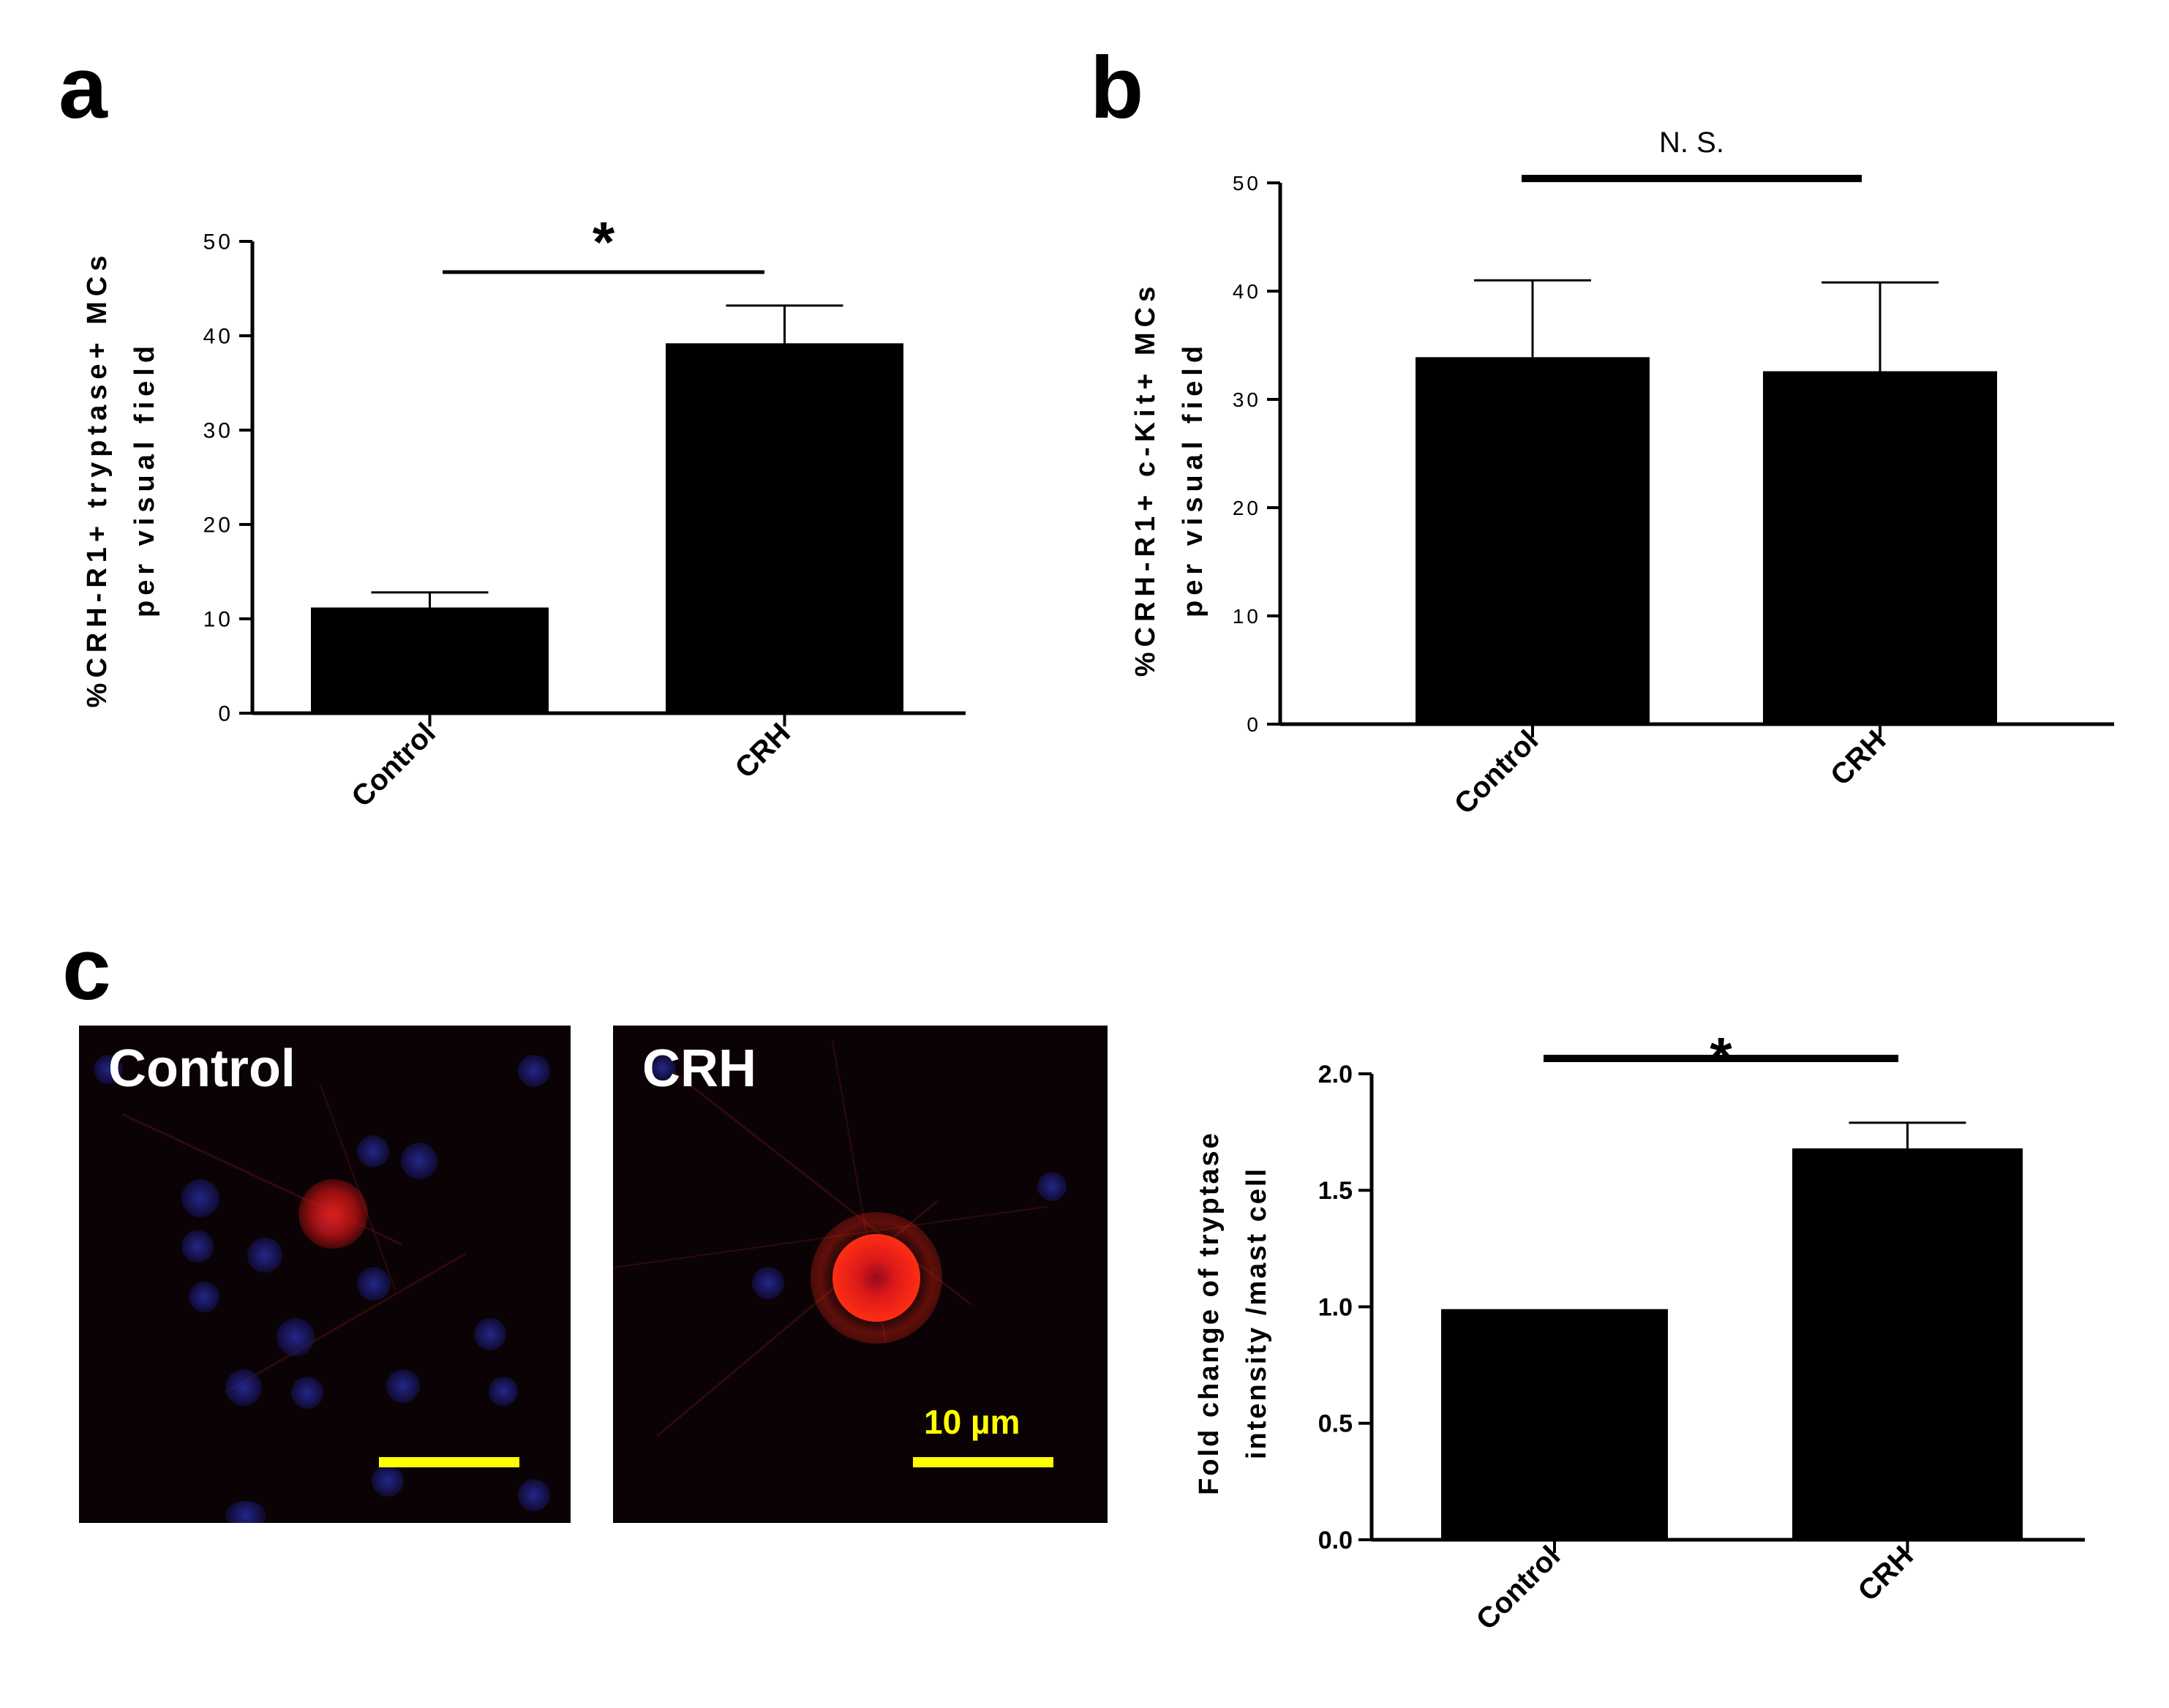 Image resolution: width=2169 pixels, height=1708 pixels. What do you see at coordinates (1335, 1424) in the screenshot?
I see `y-tick-label: 0.5` at bounding box center [1335, 1424].